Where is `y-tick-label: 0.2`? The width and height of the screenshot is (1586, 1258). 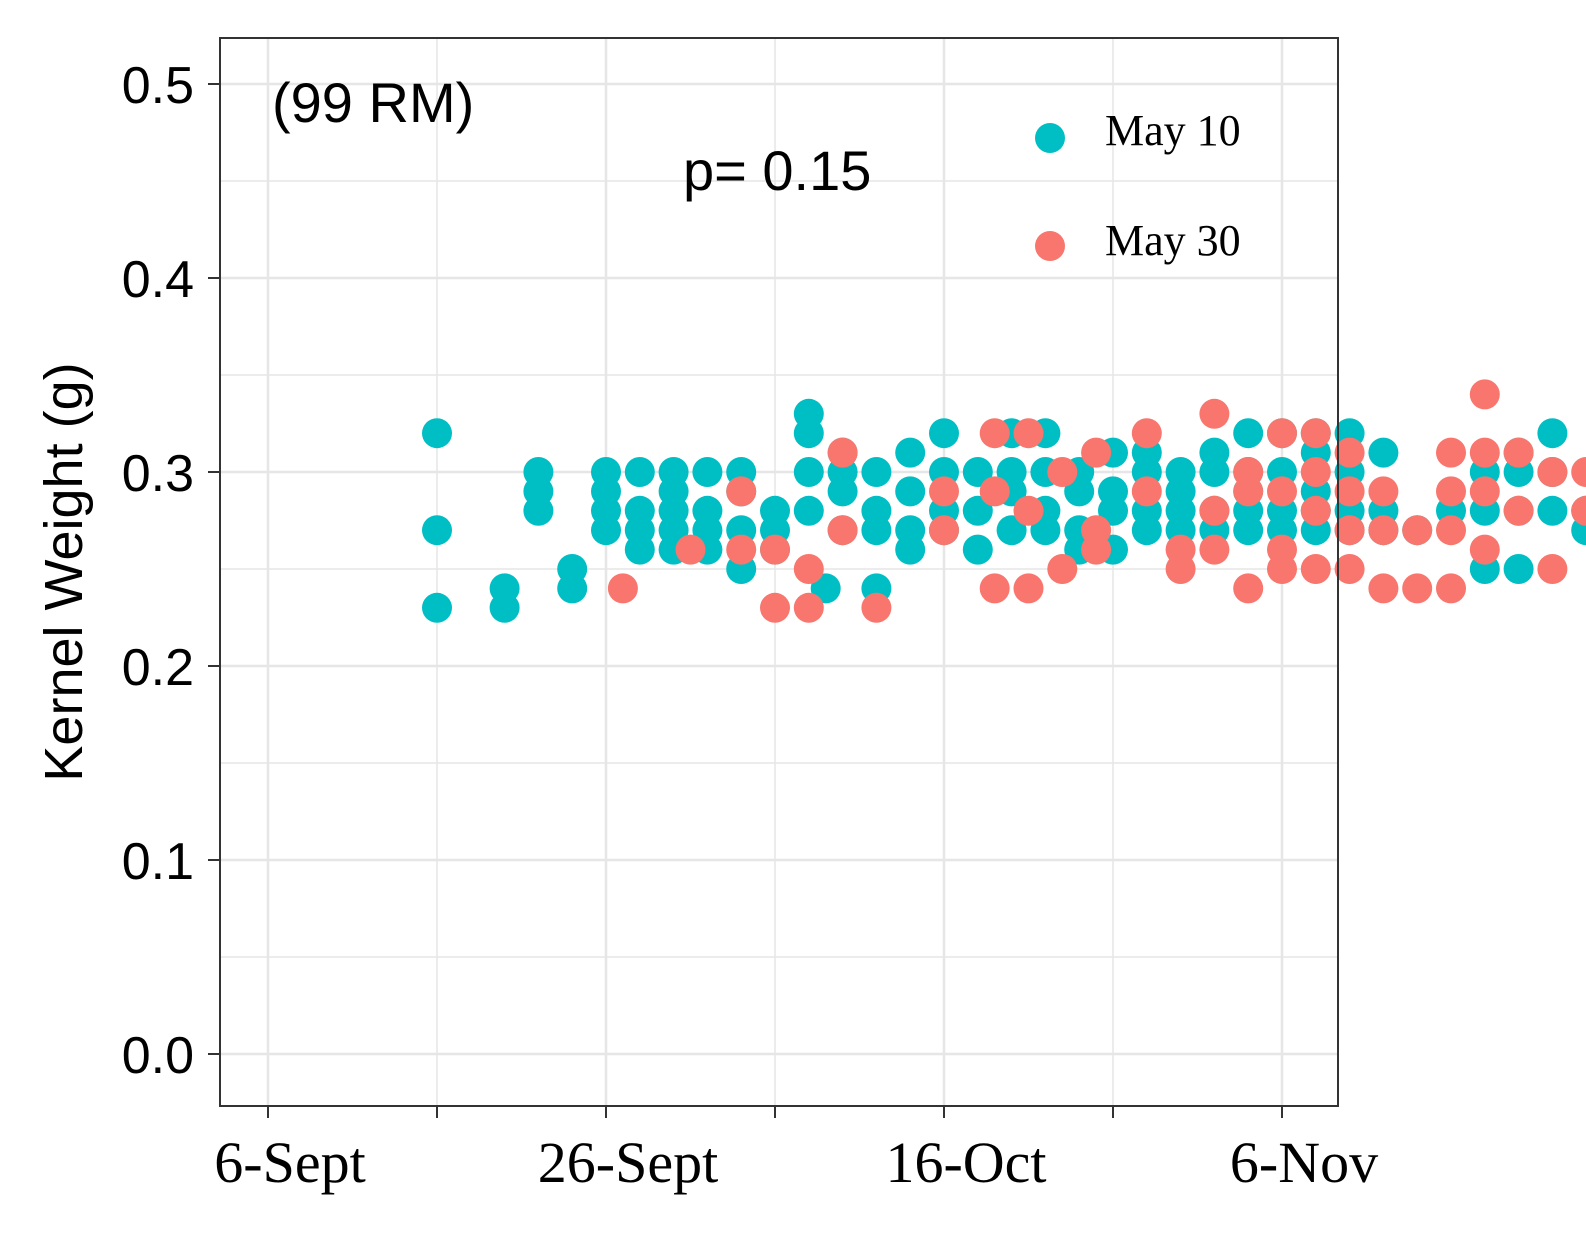 y-tick-label: 0.2 is located at coordinates (158, 668).